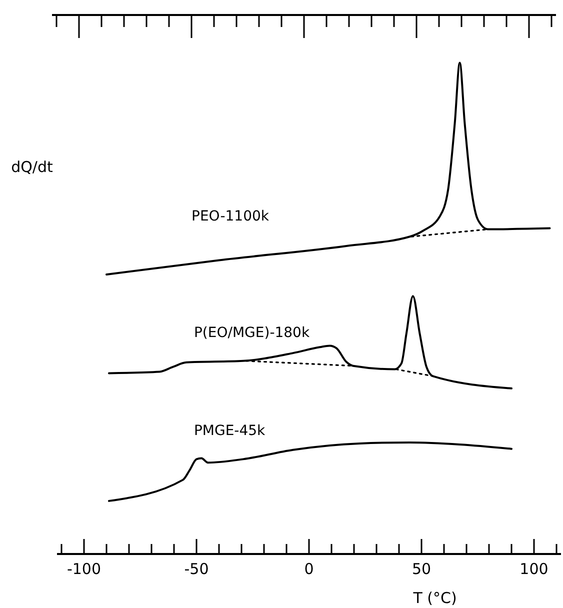 This screenshot has height=608, width=563. Describe the element at coordinates (32, 167) in the screenshot. I see `y-axis-title: dQ/dt` at that location.